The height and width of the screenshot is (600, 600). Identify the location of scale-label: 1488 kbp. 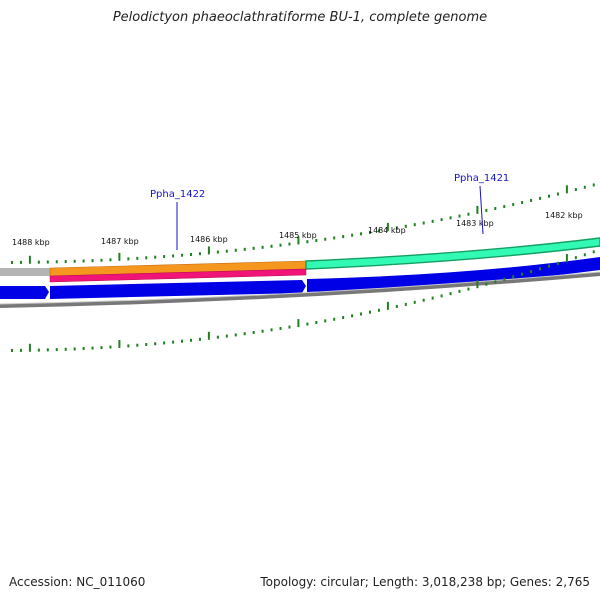
(31, 242).